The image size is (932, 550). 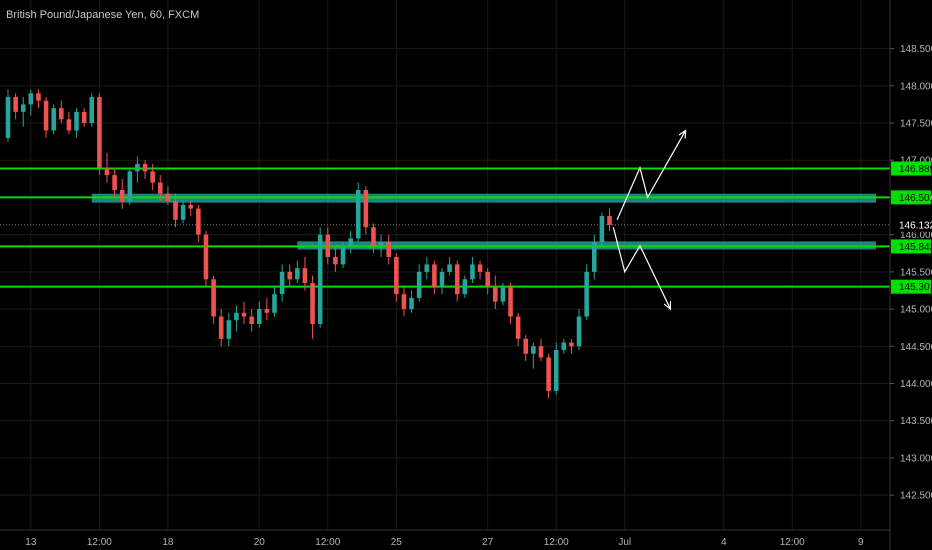 What do you see at coordinates (915, 247) in the screenshot?
I see `support-1-tag-label: 145.842` at bounding box center [915, 247].